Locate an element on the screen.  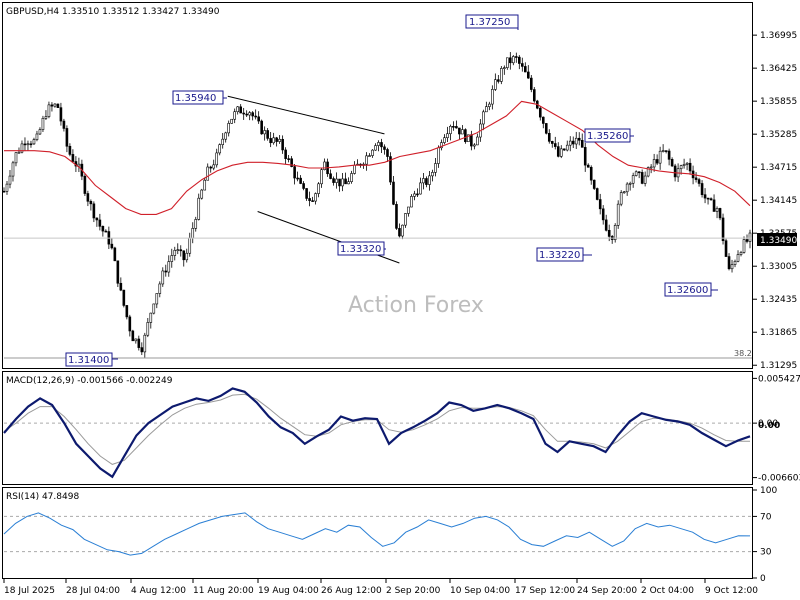
price-ytick-label: 1.33005 is located at coordinates (778, 267).